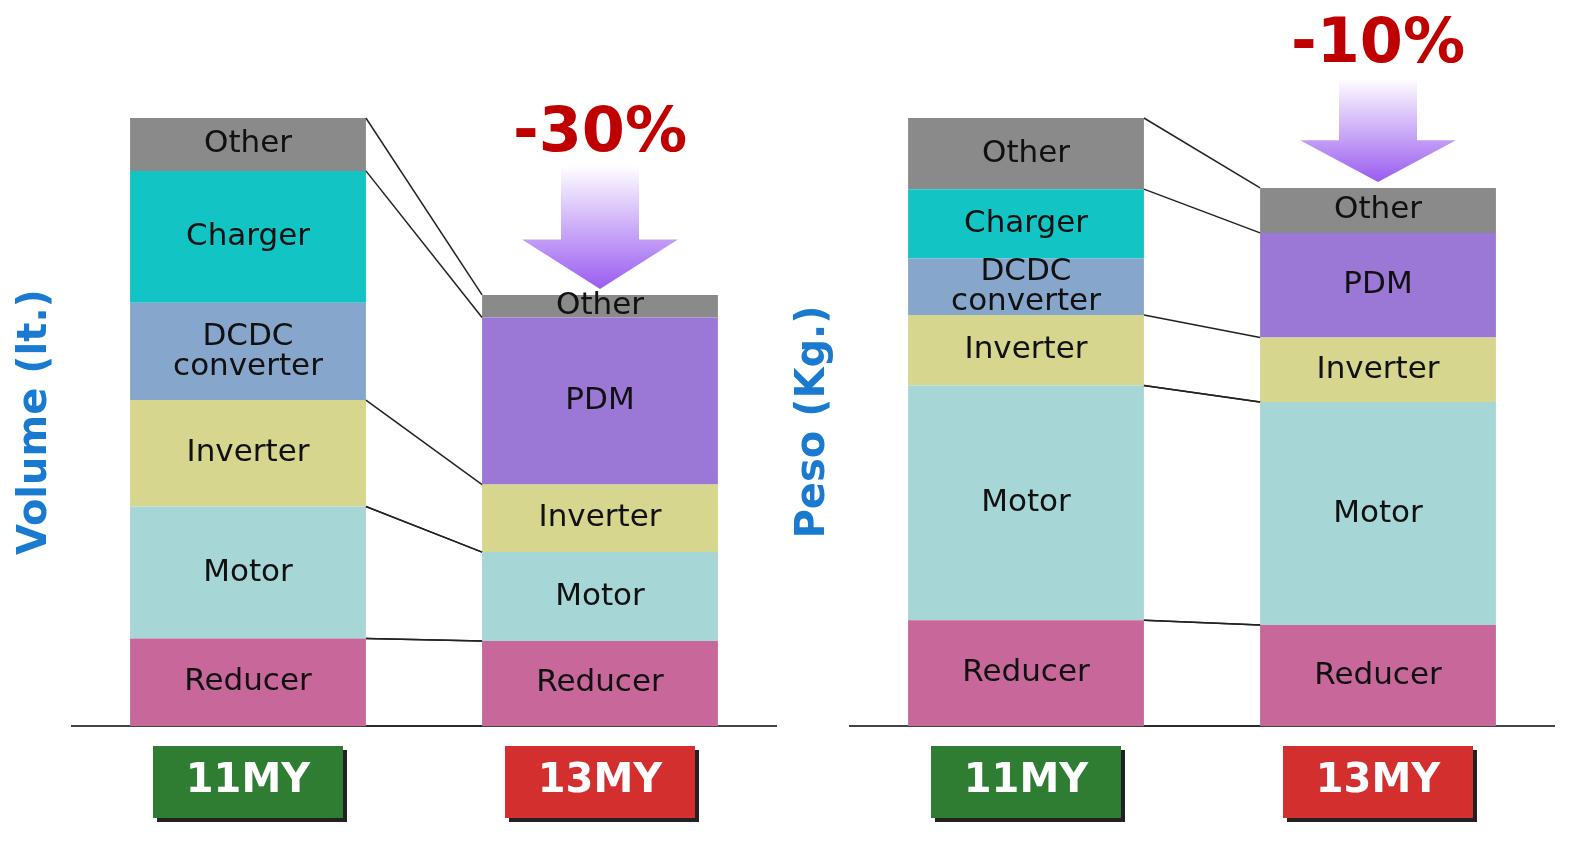 This screenshot has height=847, width=1572. Describe the element at coordinates (1378, 41) in the screenshot. I see `text: -10%` at that location.